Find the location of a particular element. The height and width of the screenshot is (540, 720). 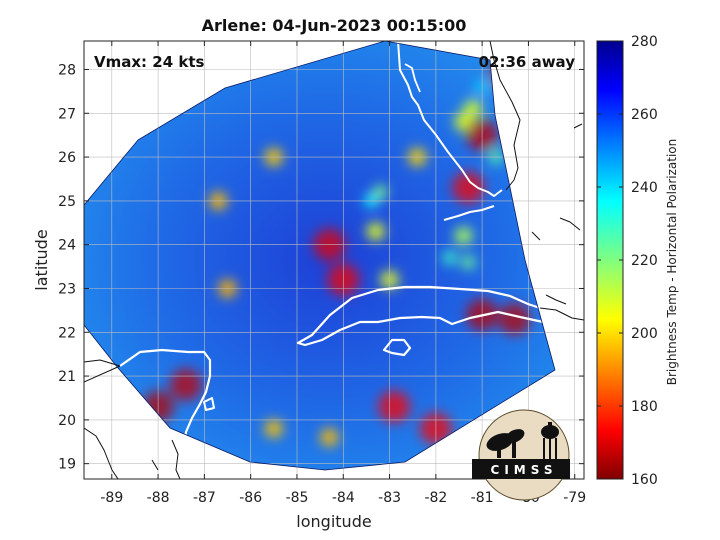

colorbar-tick-label-4: 240 is located at coordinates (644, 188).